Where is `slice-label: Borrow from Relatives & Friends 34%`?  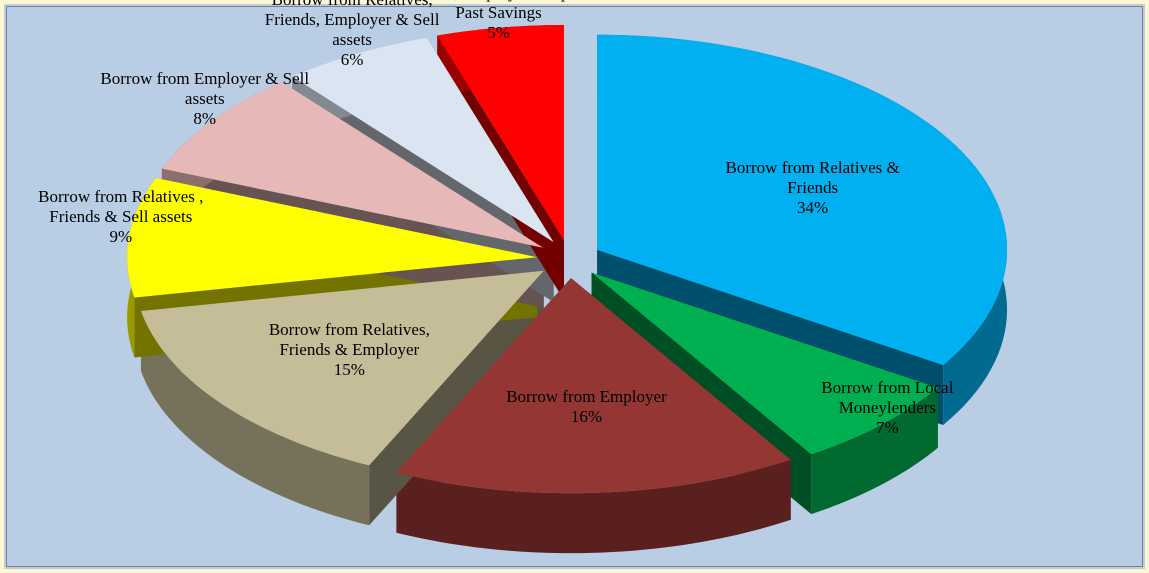 slice-label: Borrow from Relatives & Friends 34% is located at coordinates (813, 188).